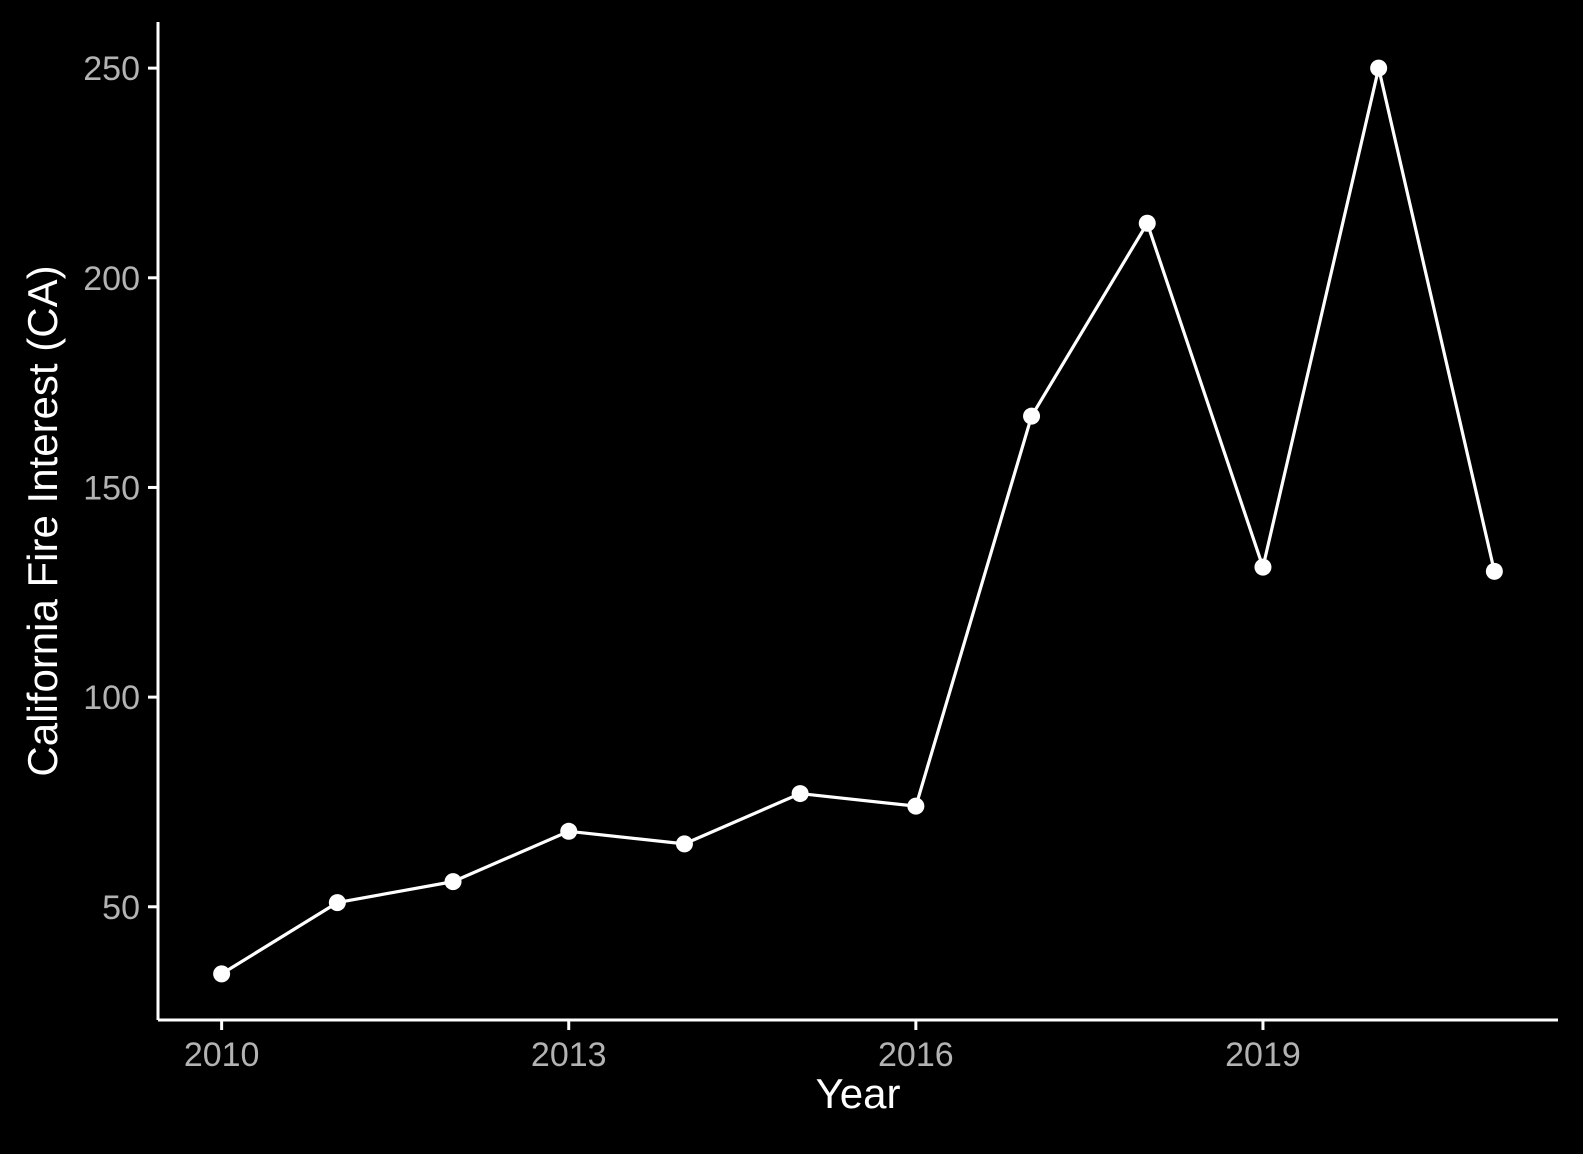 The image size is (1583, 1154). What do you see at coordinates (111, 488) in the screenshot?
I see `y-tick-label: 150` at bounding box center [111, 488].